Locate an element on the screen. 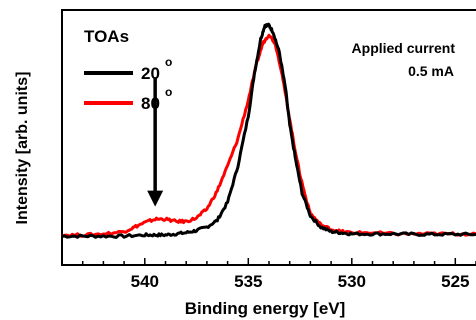 Image resolution: width=476 pixels, height=320 pixels. legend-degree-20: o is located at coordinates (168, 62).